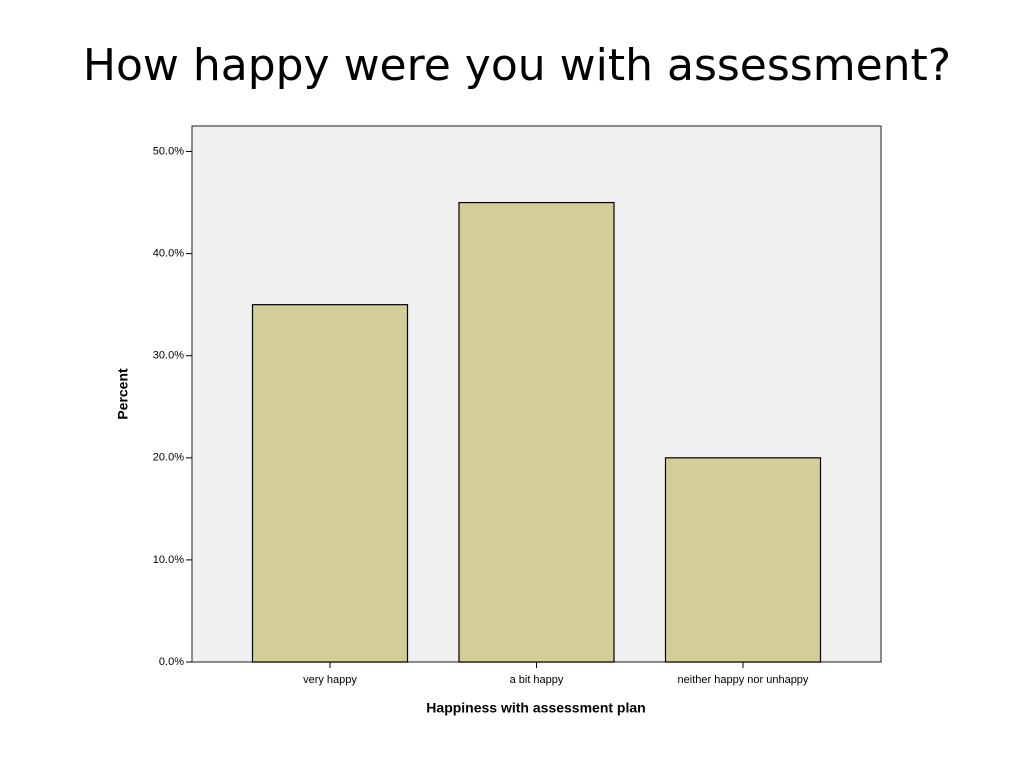 This screenshot has width=1024, height=768. Describe the element at coordinates (537, 680) in the screenshot. I see `x-tick-label: a bit happy` at that location.